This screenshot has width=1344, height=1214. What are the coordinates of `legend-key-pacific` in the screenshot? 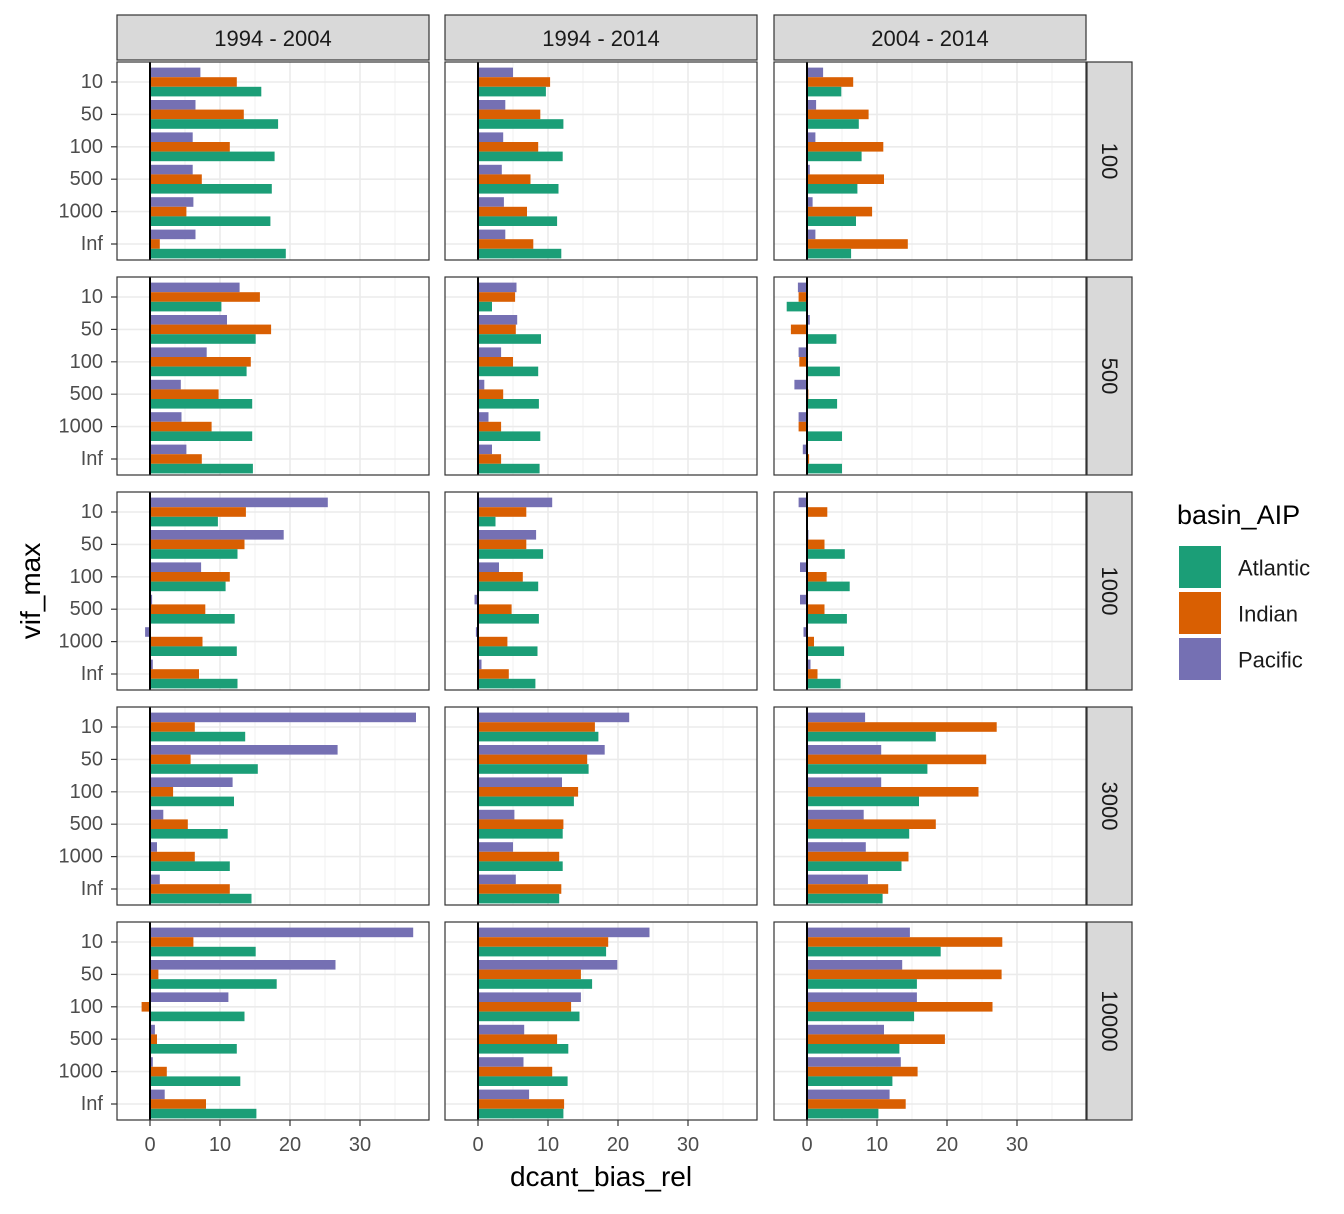 It's located at (1200, 659).